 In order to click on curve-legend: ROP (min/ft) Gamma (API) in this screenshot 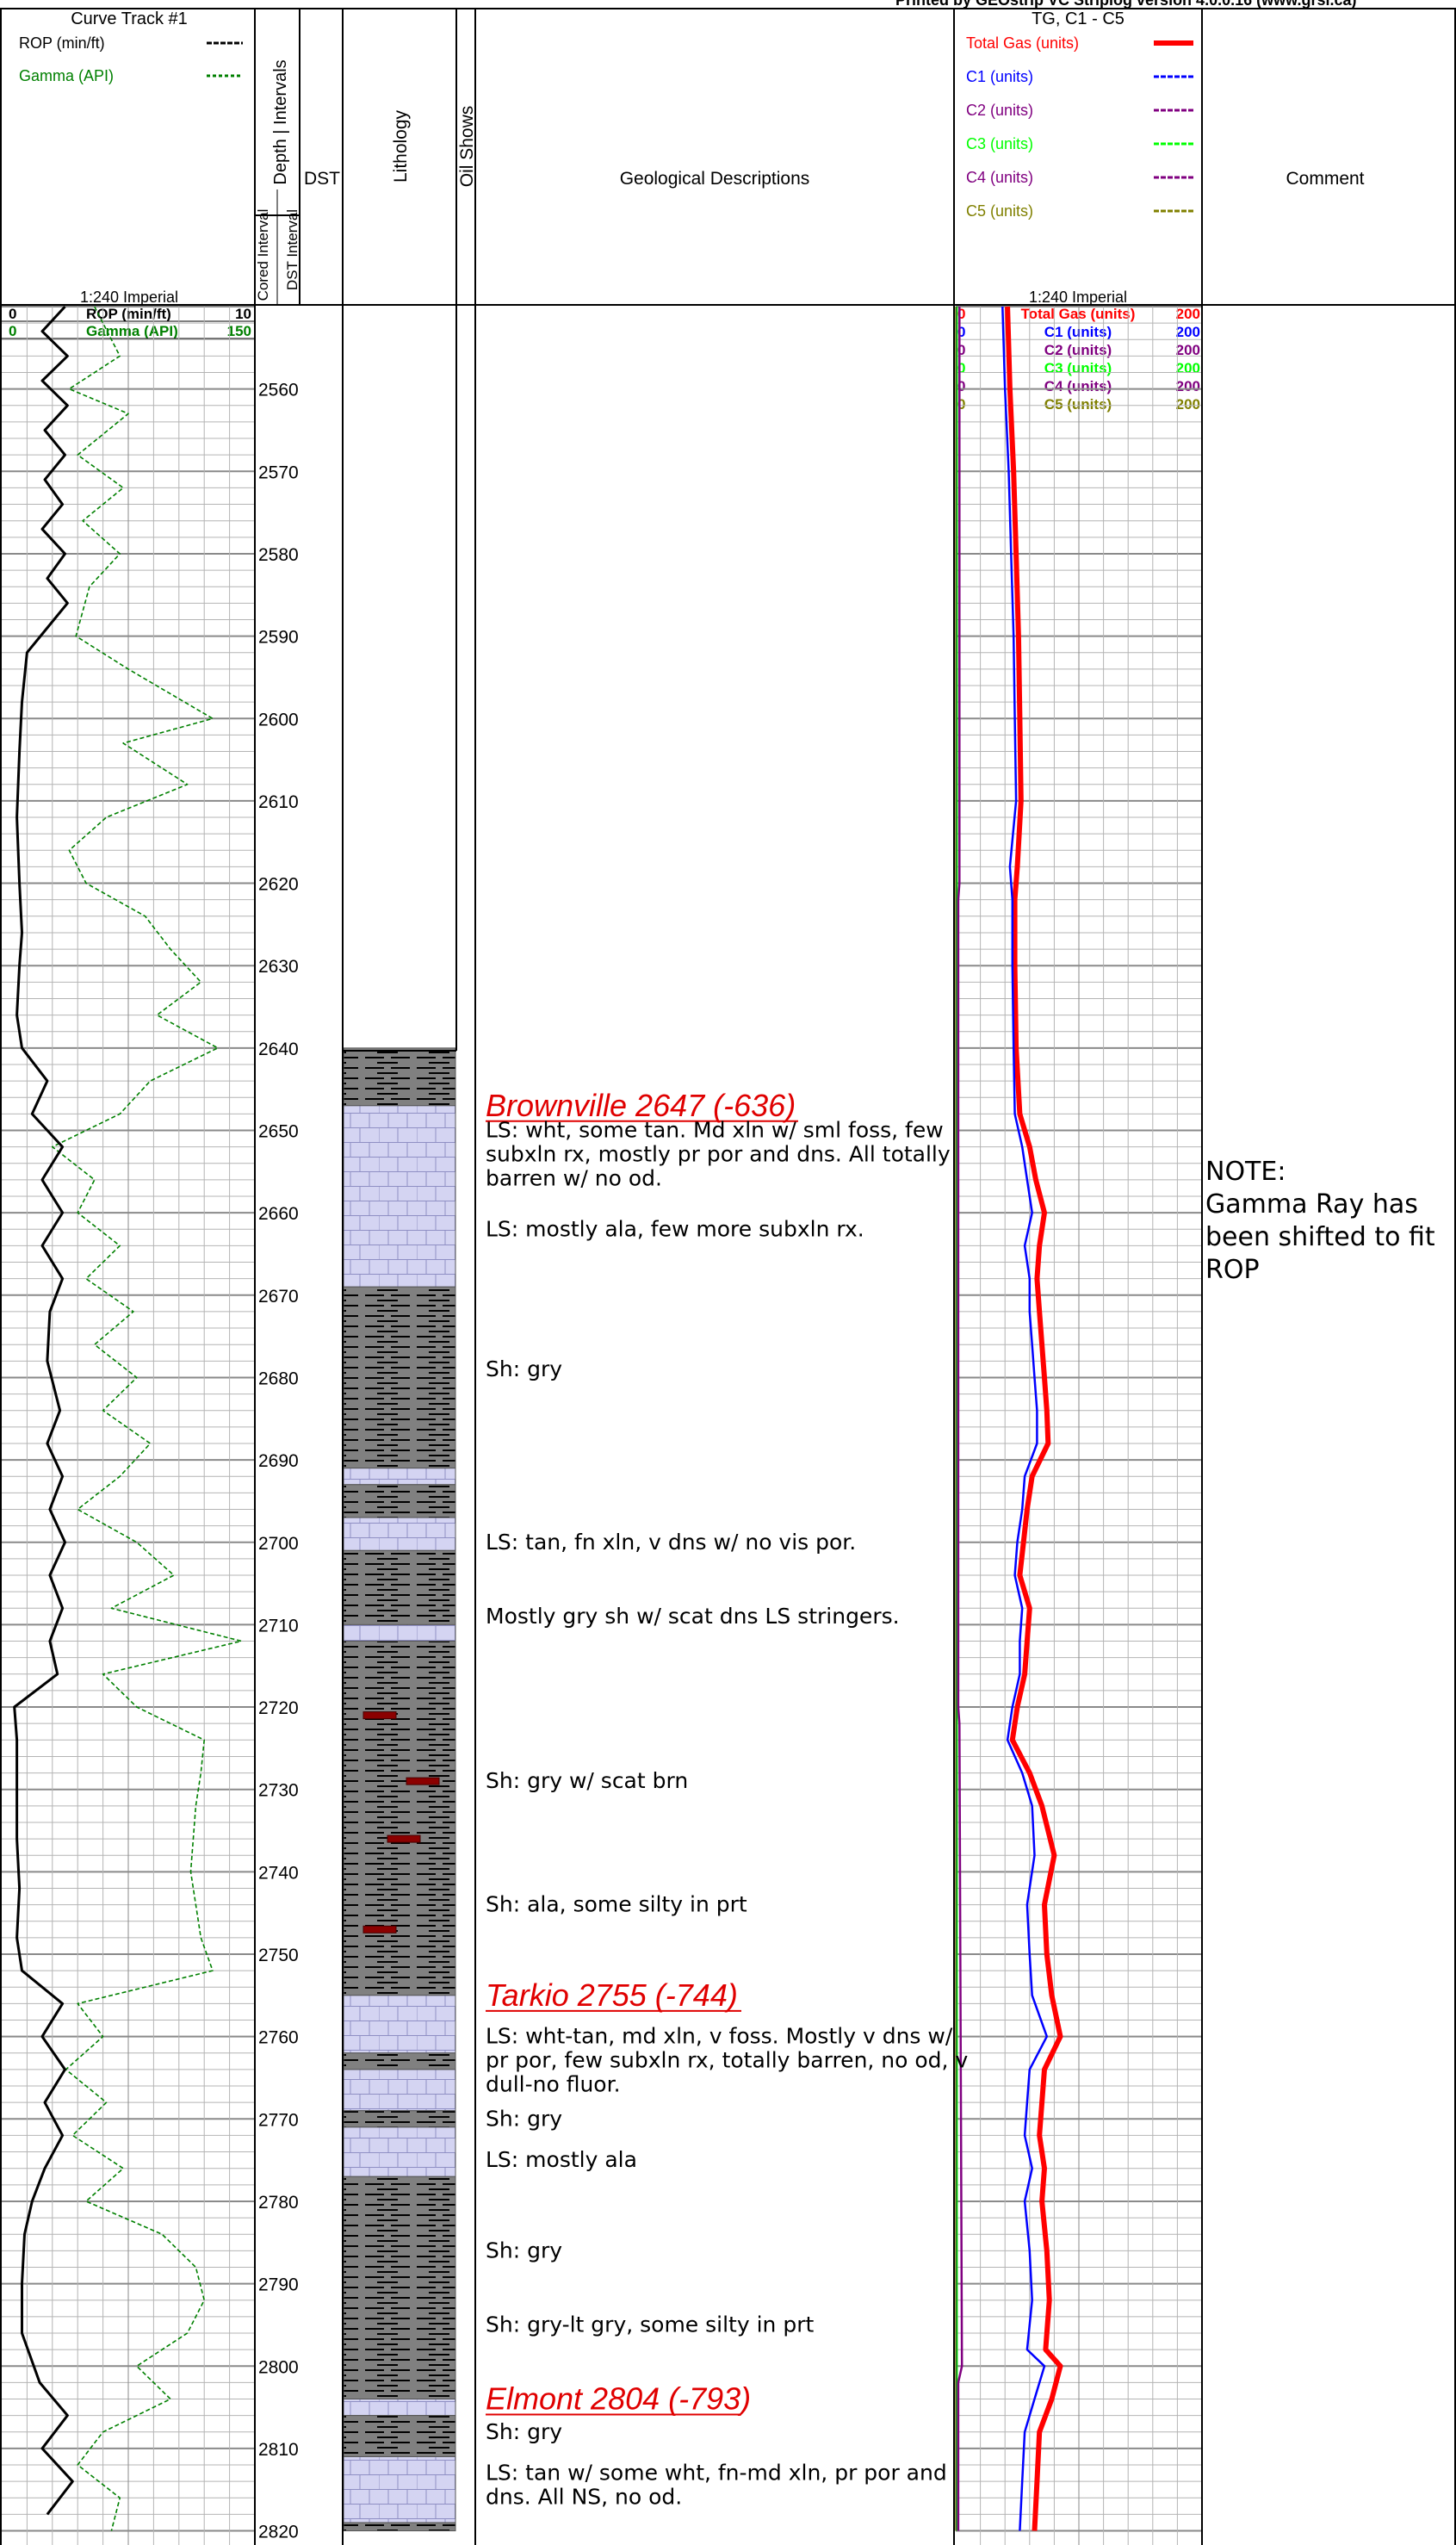, I will do `click(131, 59)`.